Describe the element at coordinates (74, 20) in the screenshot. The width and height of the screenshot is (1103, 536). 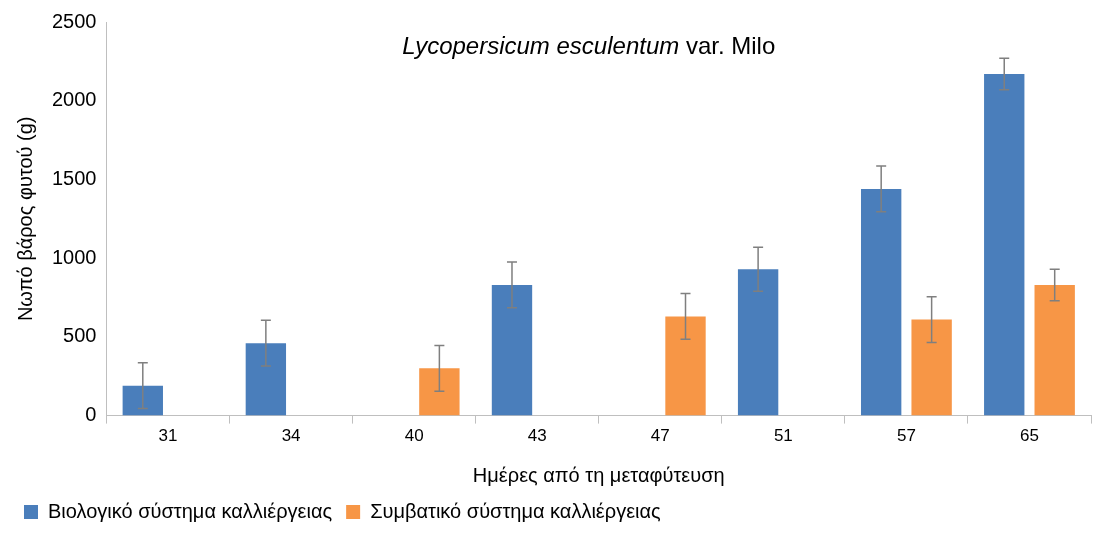
I see `y-tick-label: 2500` at that location.